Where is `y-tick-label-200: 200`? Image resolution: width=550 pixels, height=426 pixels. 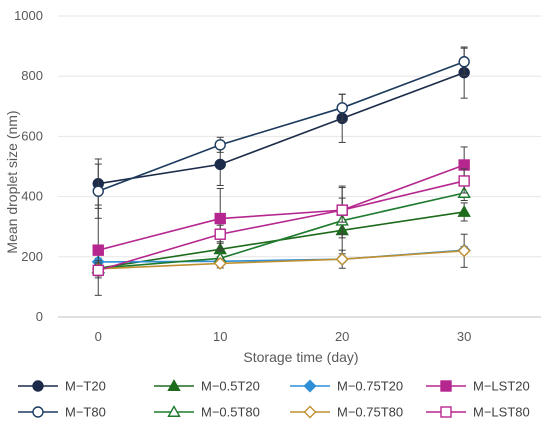
y-tick-label-200: 200 is located at coordinates (32, 256).